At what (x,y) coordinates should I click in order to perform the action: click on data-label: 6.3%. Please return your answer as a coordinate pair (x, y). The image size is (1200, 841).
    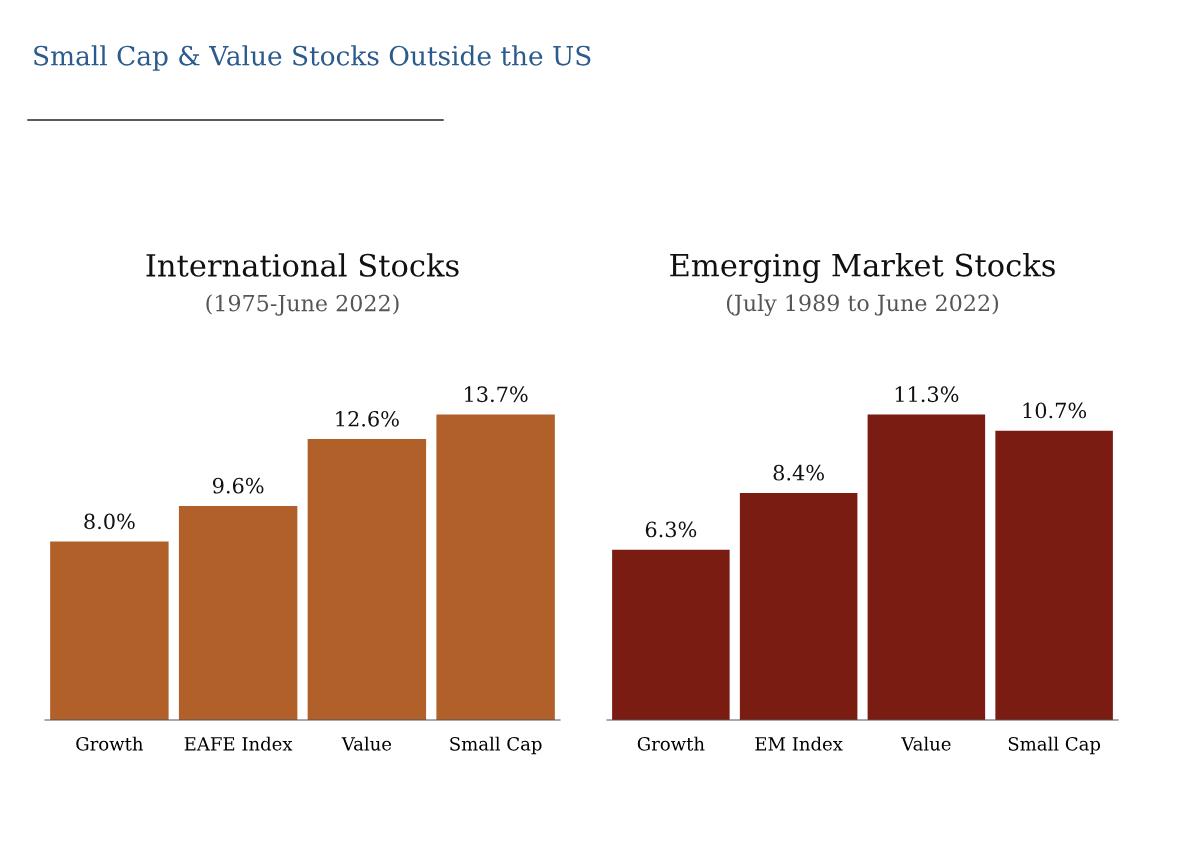
    Looking at the image, I should click on (671, 529).